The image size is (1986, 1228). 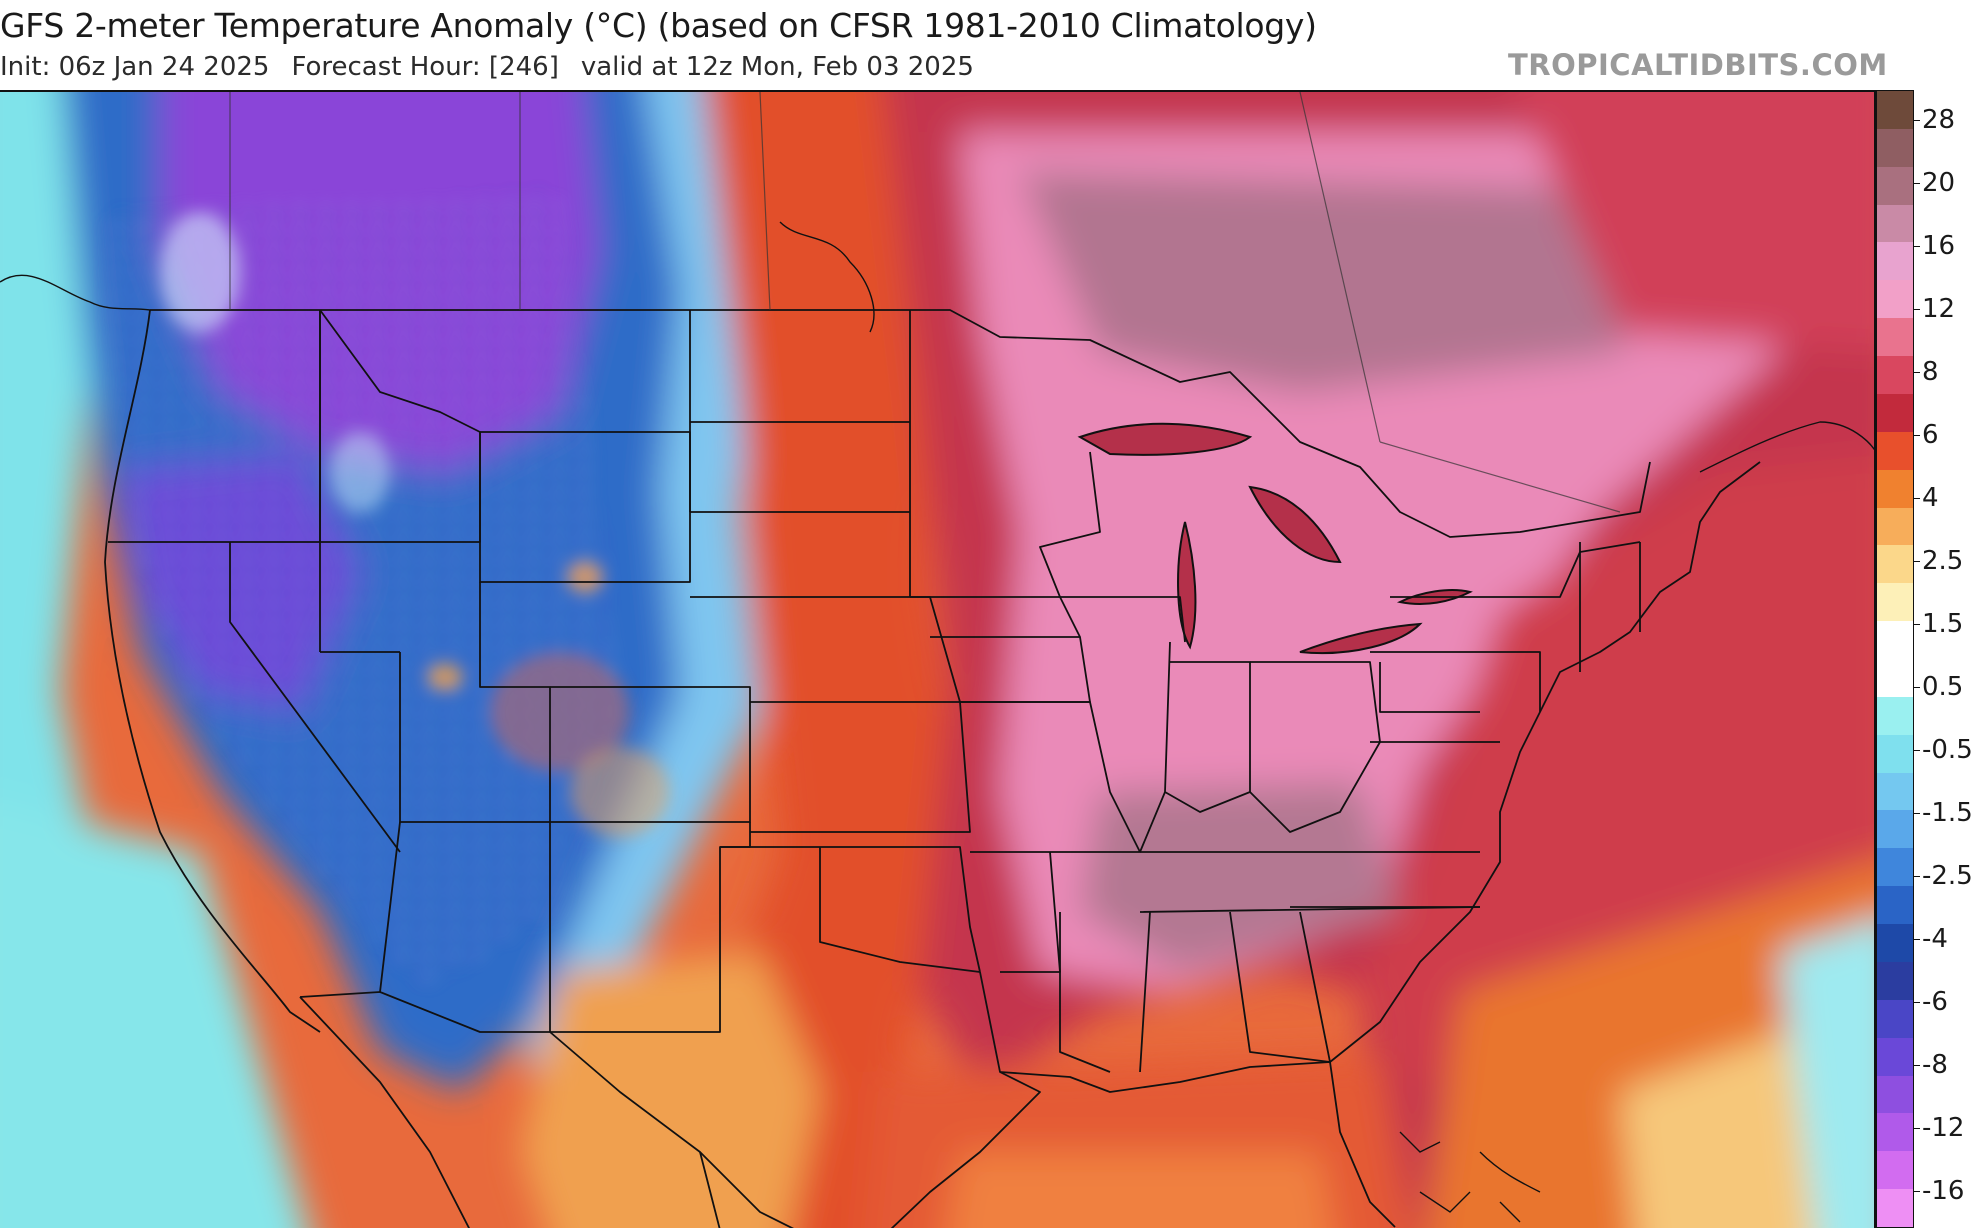 I want to click on init-time: Init: 06z Jan 24 2025, so click(x=135, y=67).